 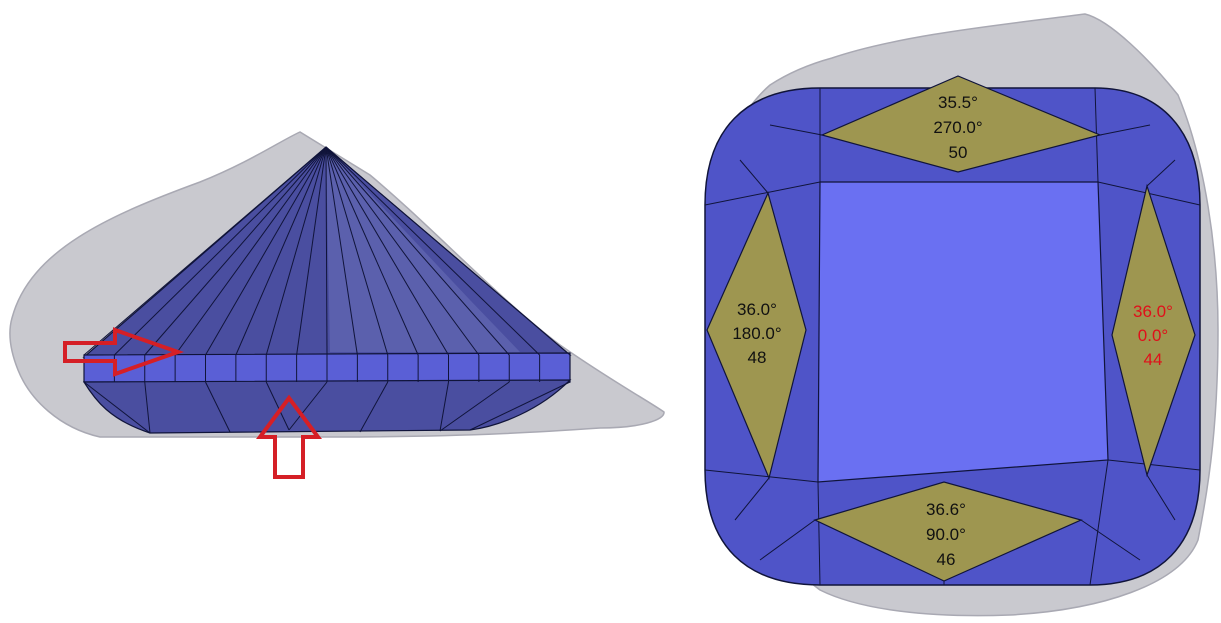 I want to click on facet-right, so click(x=1153, y=330).